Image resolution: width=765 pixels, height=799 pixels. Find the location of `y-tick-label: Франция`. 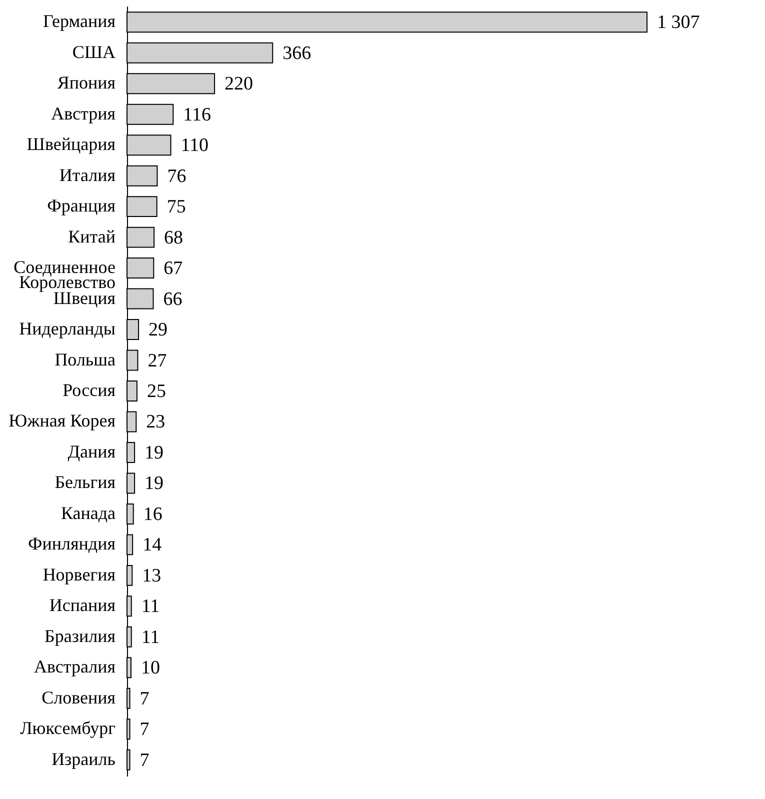

y-tick-label: Франция is located at coordinates (81, 206).